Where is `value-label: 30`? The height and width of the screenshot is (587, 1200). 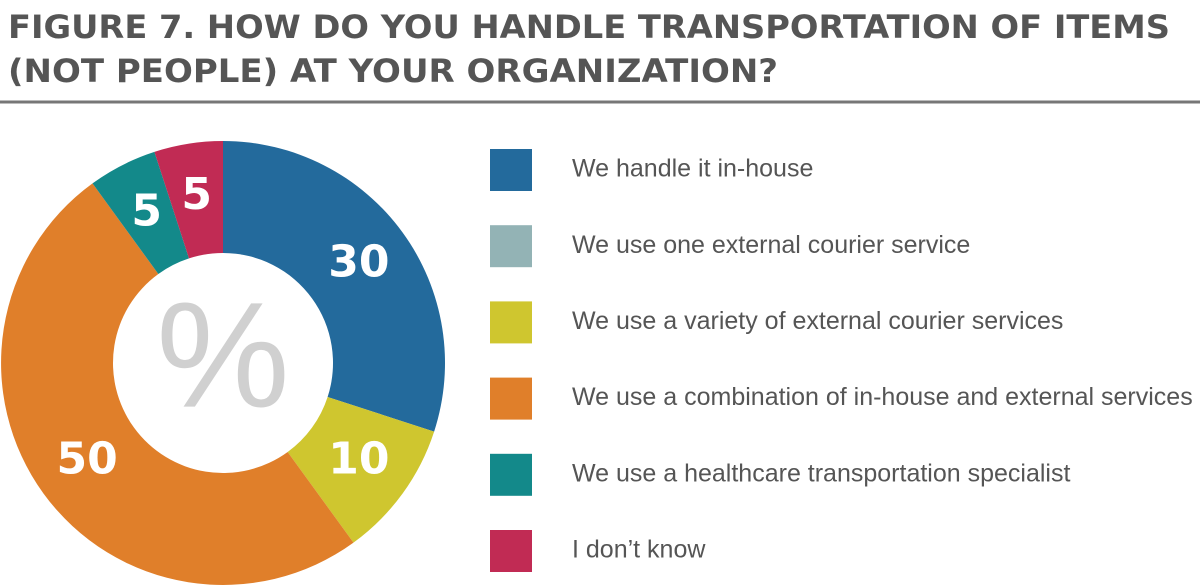 value-label: 30 is located at coordinates (358, 261).